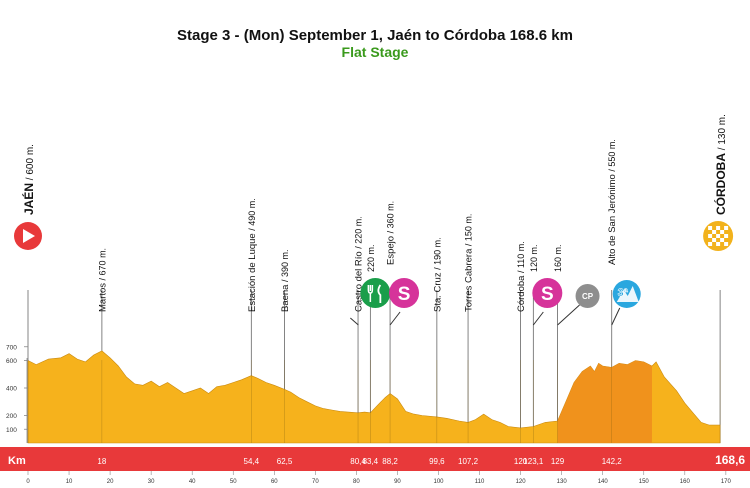 The height and width of the screenshot is (488, 750). I want to click on place-altitude: / 130 m., so click(722, 133).